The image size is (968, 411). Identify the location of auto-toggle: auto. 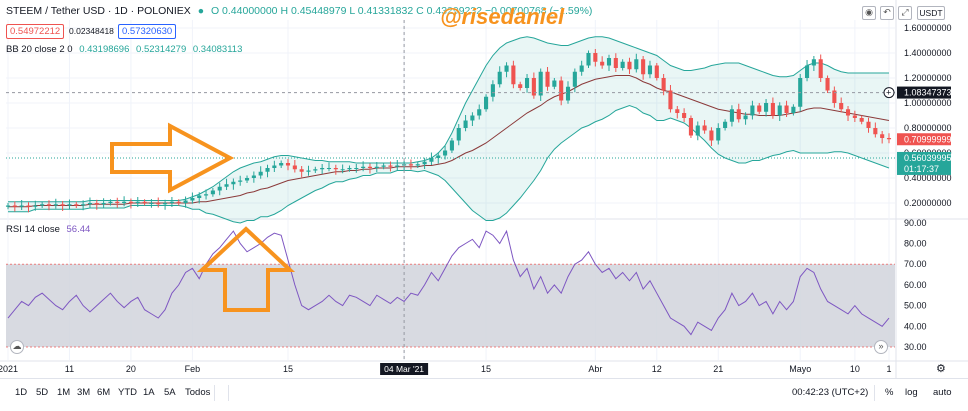
(942, 392).